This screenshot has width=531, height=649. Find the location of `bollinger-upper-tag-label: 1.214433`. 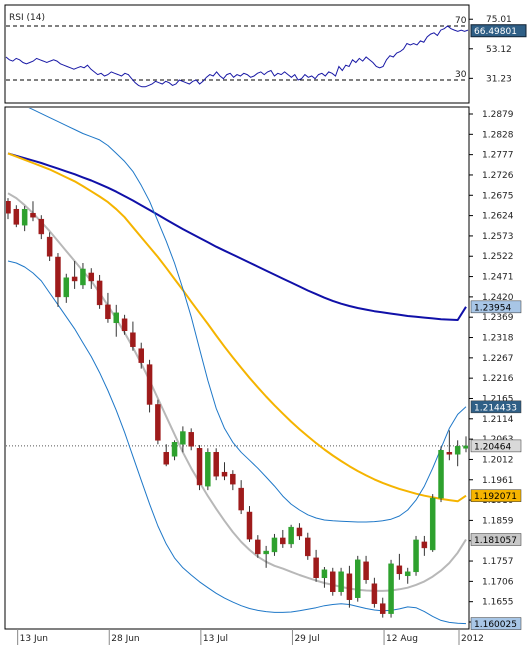

bollinger-upper-tag-label: 1.214433 is located at coordinates (495, 408).